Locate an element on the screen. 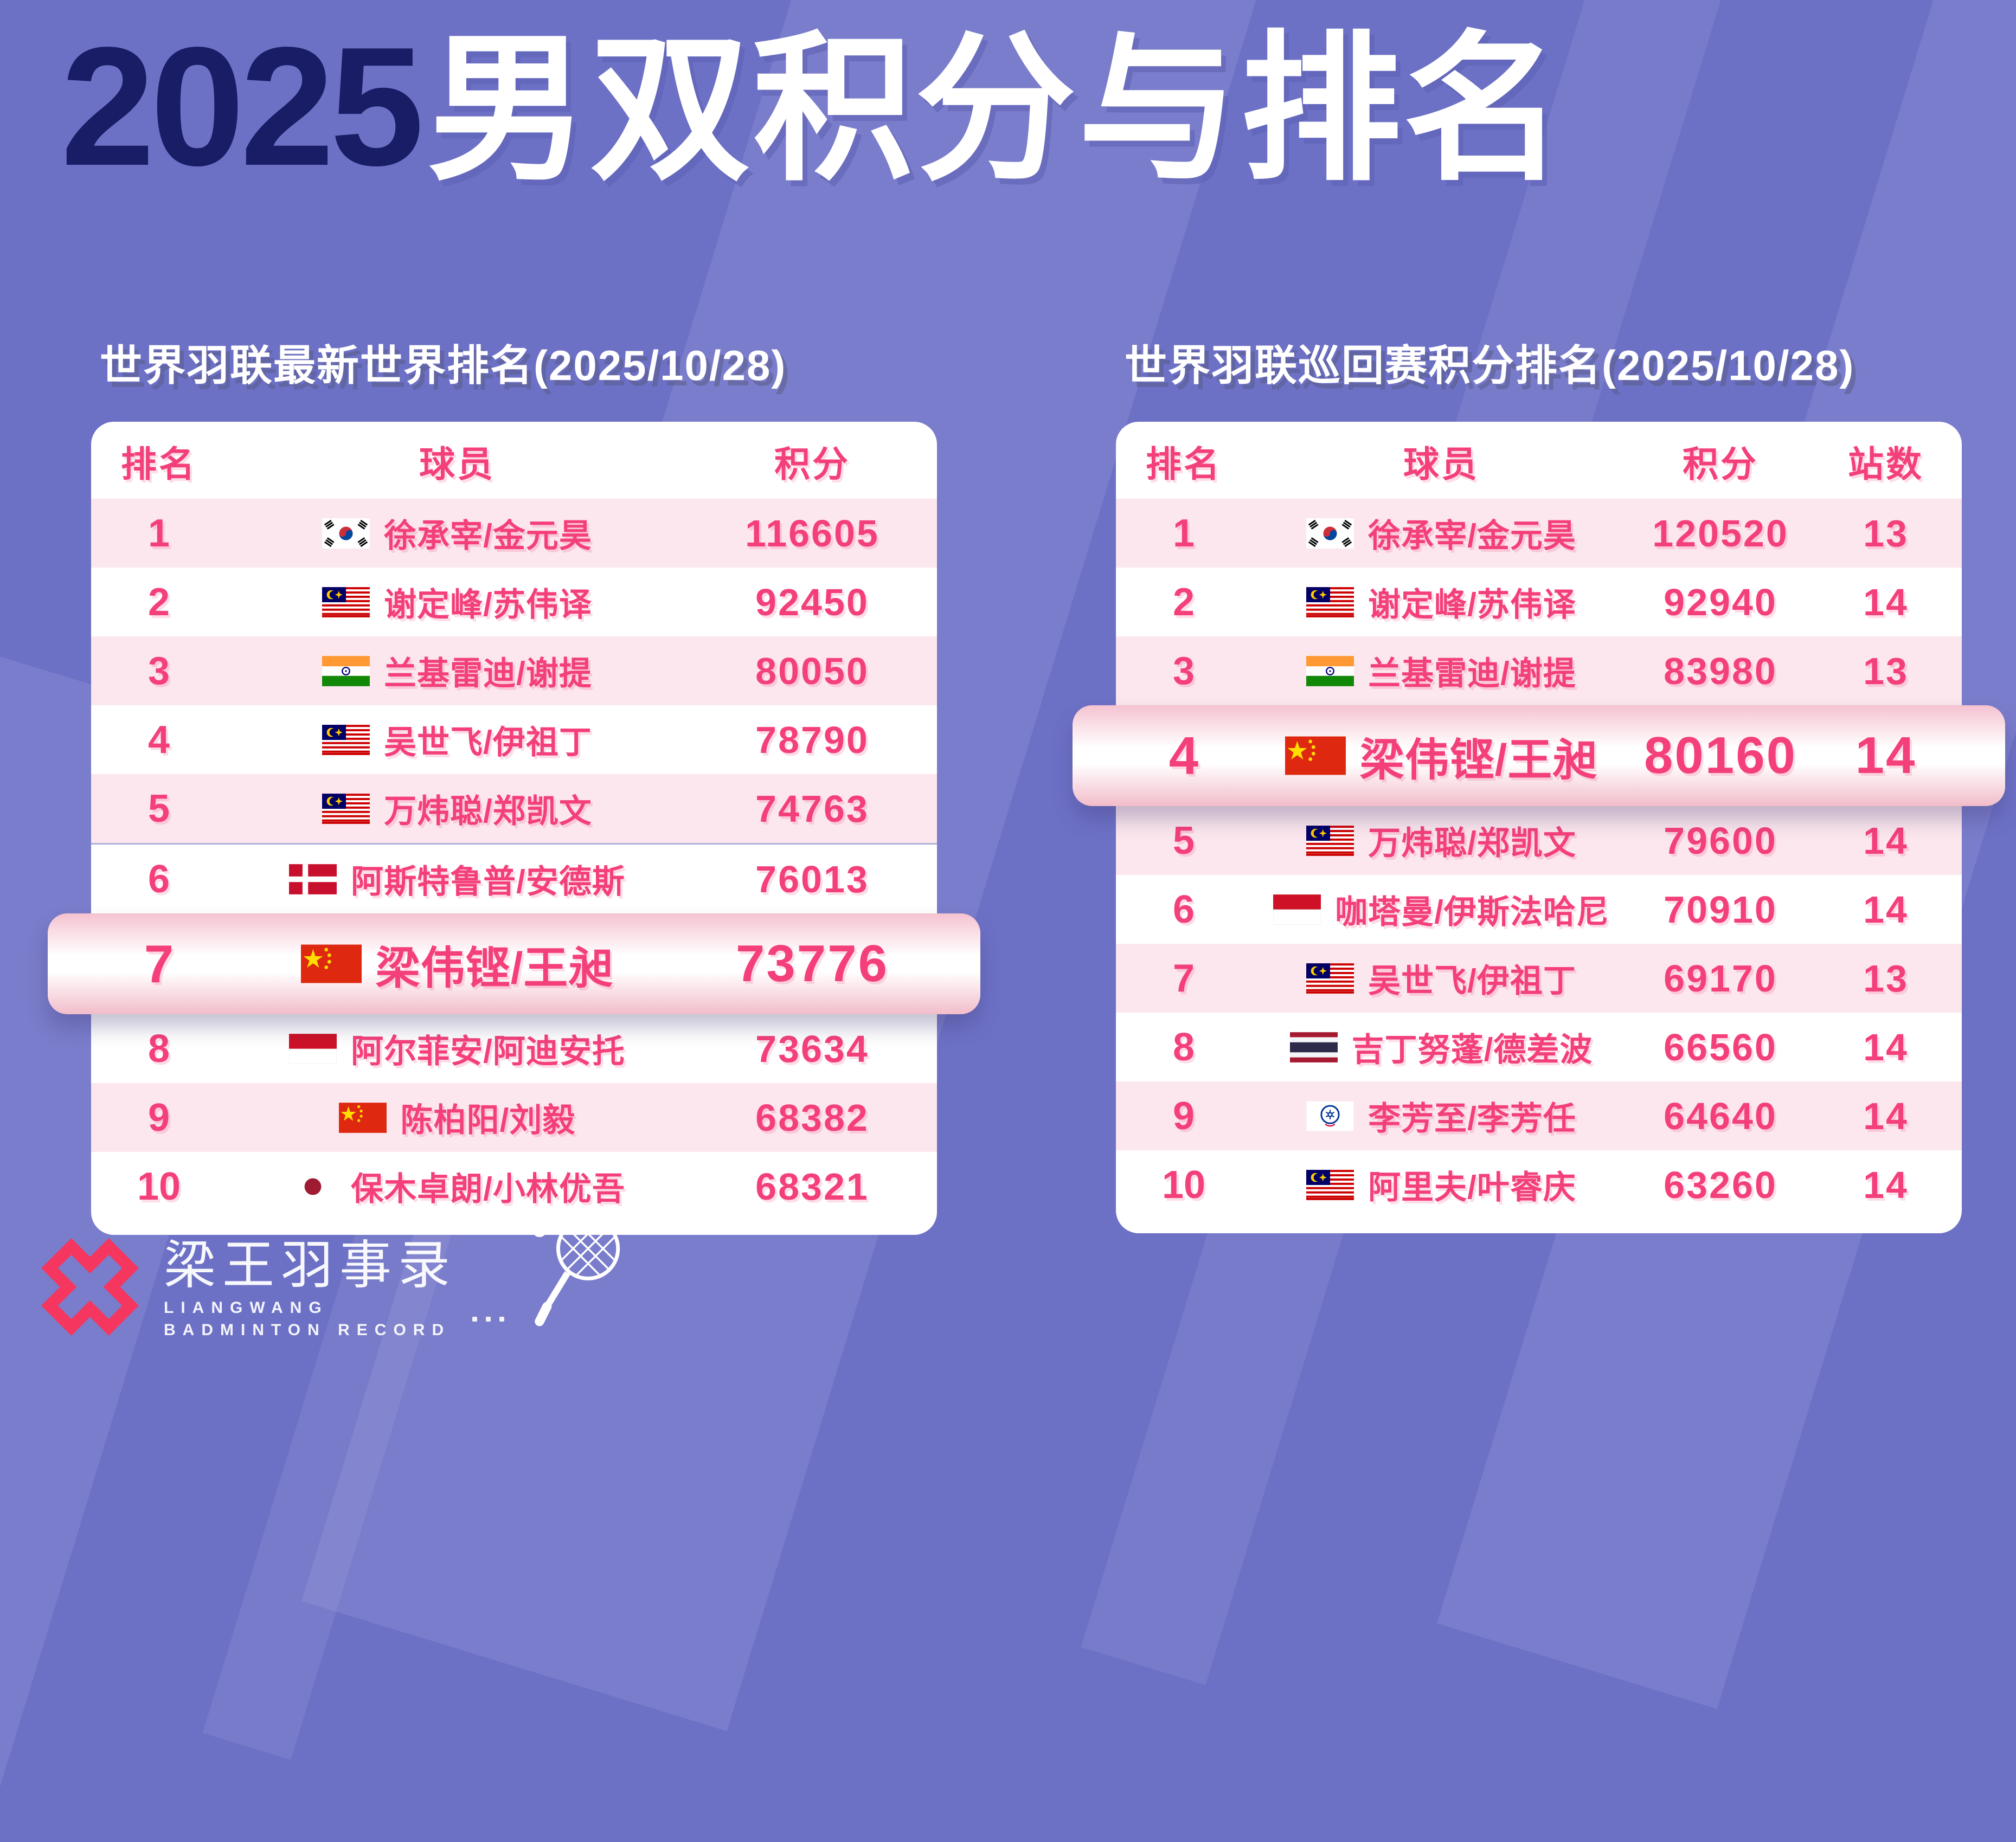 Image resolution: width=2016 pixels, height=1842 pixels. table-row: 8 吉丁努蓬/德差波 66560 14 is located at coordinates (1539, 1047).